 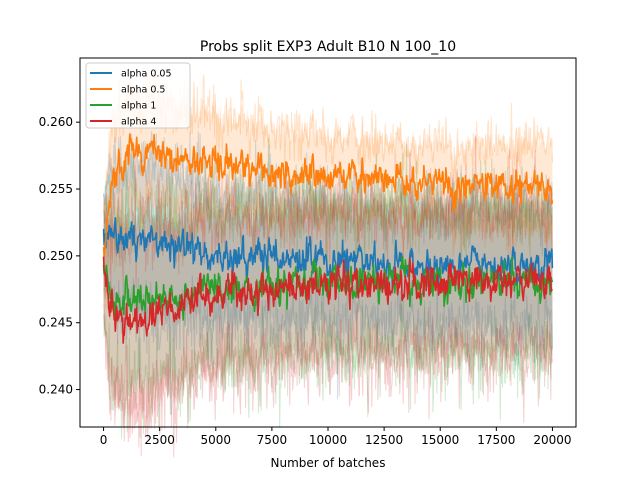 I want to click on legend-label-alpha-1: alpha 1, so click(x=138, y=106).